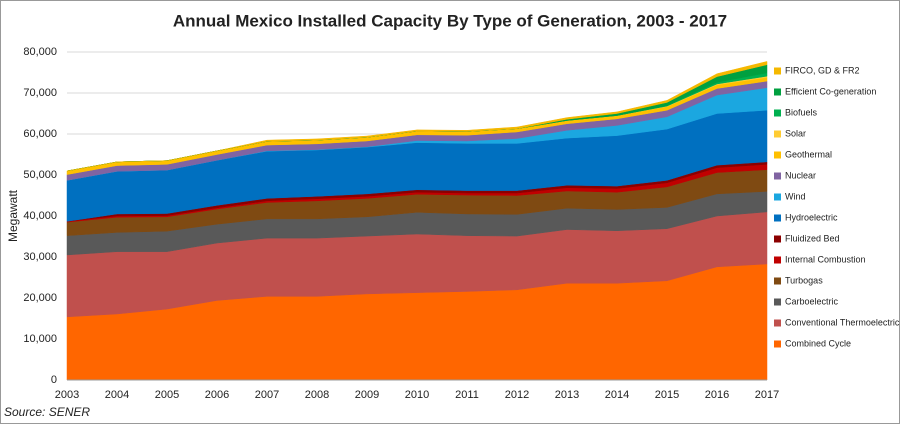 The image size is (900, 424). Describe the element at coordinates (40, 175) in the screenshot. I see `y-tick-label: 50,000` at that location.